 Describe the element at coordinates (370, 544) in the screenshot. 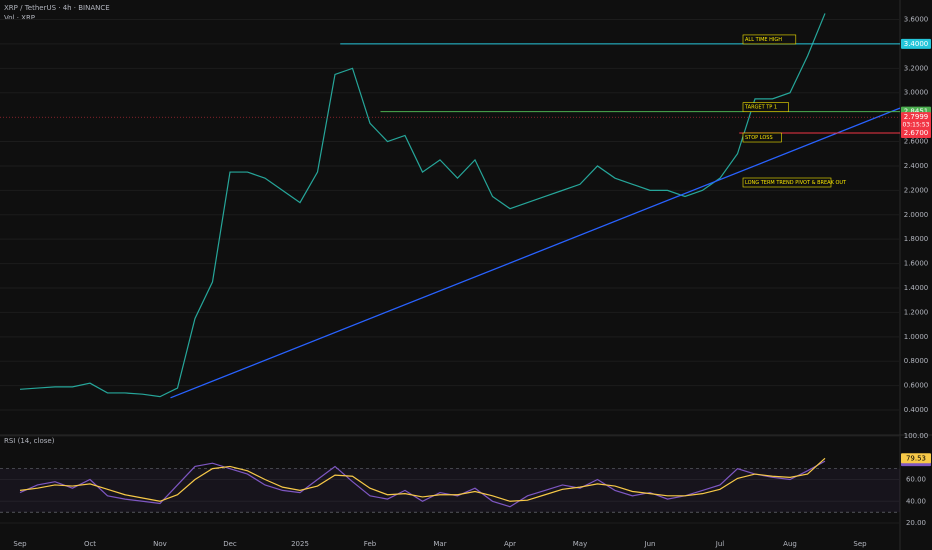

I see `x-tick-label: Feb` at that location.